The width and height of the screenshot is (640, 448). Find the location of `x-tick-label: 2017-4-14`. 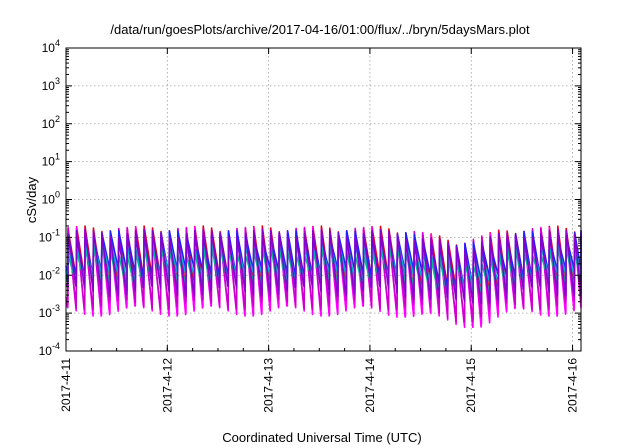

x-tick-label: 2017-4-14 is located at coordinates (370, 385).